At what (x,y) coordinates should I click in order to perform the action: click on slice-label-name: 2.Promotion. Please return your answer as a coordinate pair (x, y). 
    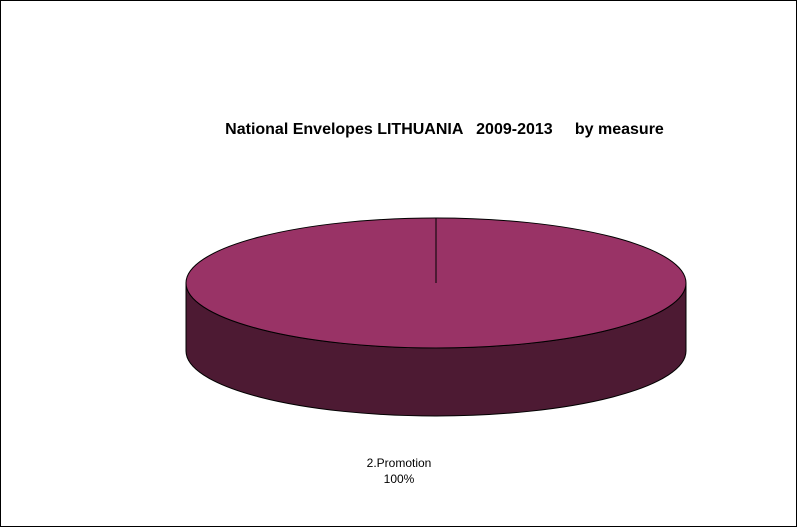
    Looking at the image, I should click on (399, 463).